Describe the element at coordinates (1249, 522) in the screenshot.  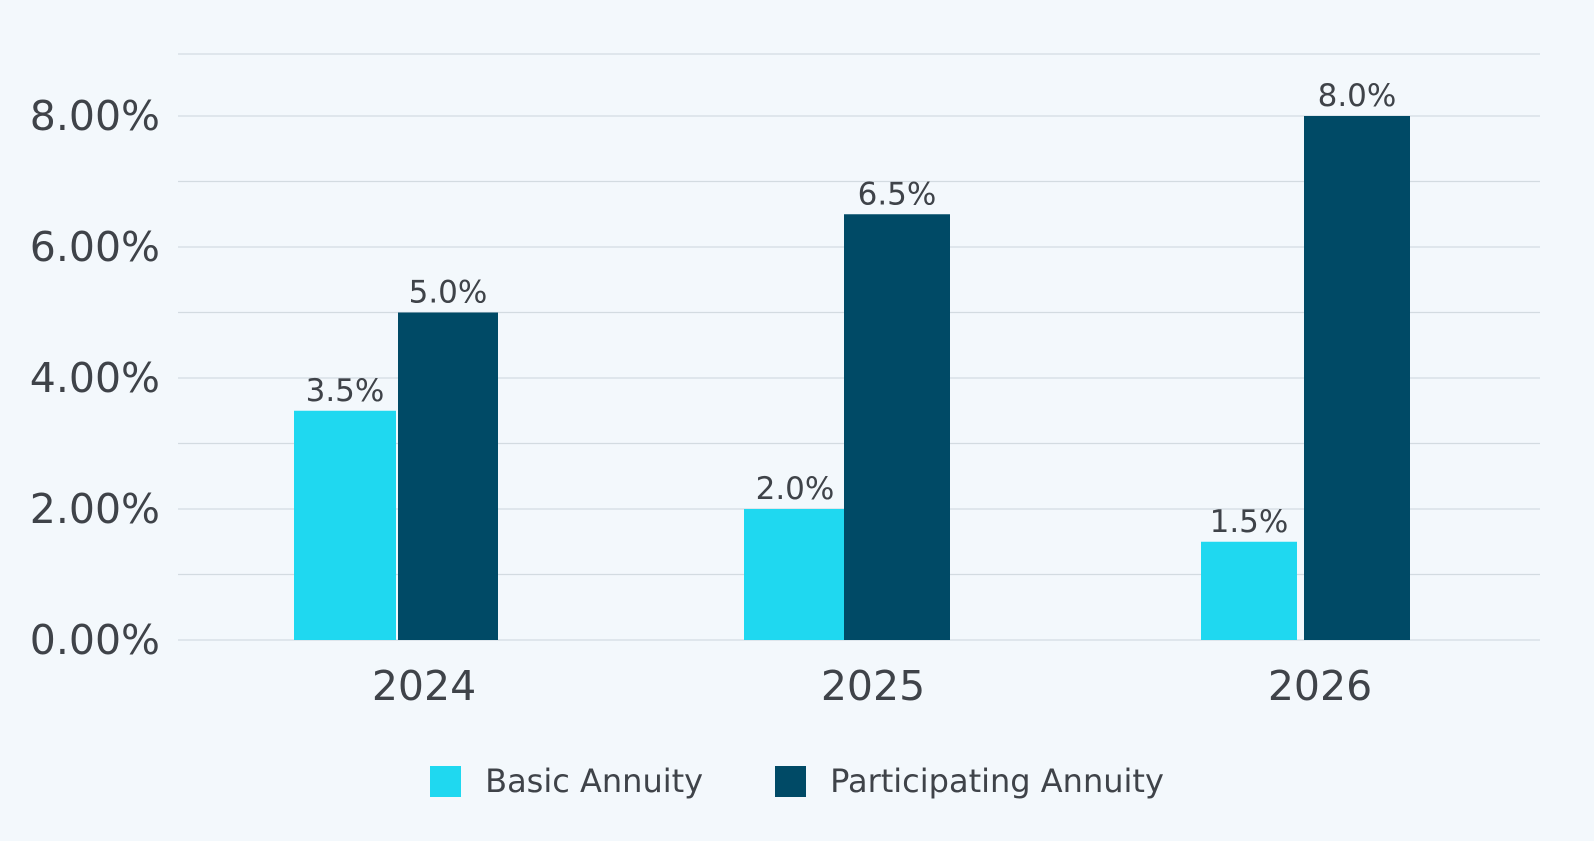
I see `data-label: 1.5%` at that location.